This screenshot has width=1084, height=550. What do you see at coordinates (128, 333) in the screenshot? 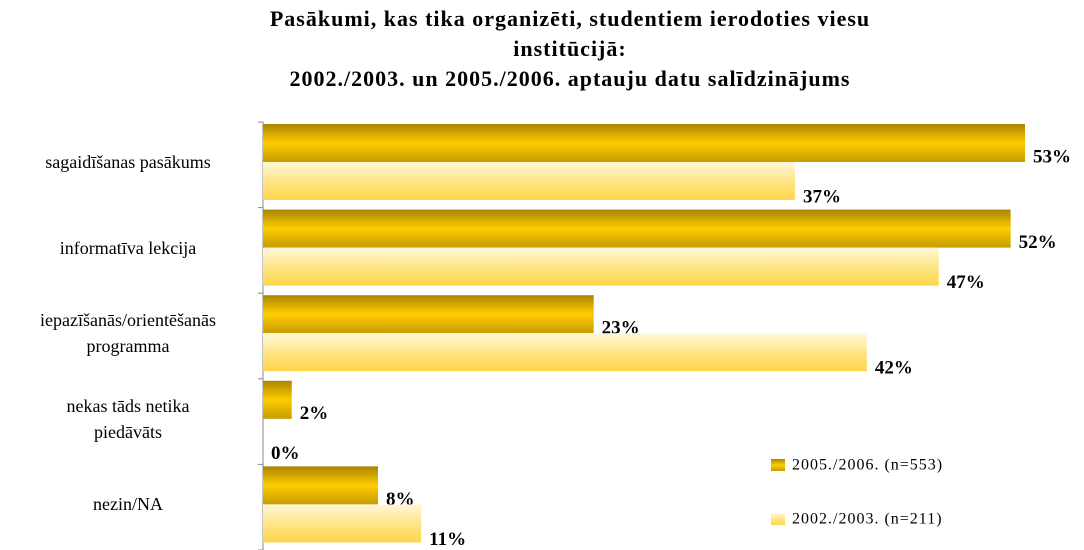
I see `category-label: iepazīšanās/orientēšanās programma` at bounding box center [128, 333].